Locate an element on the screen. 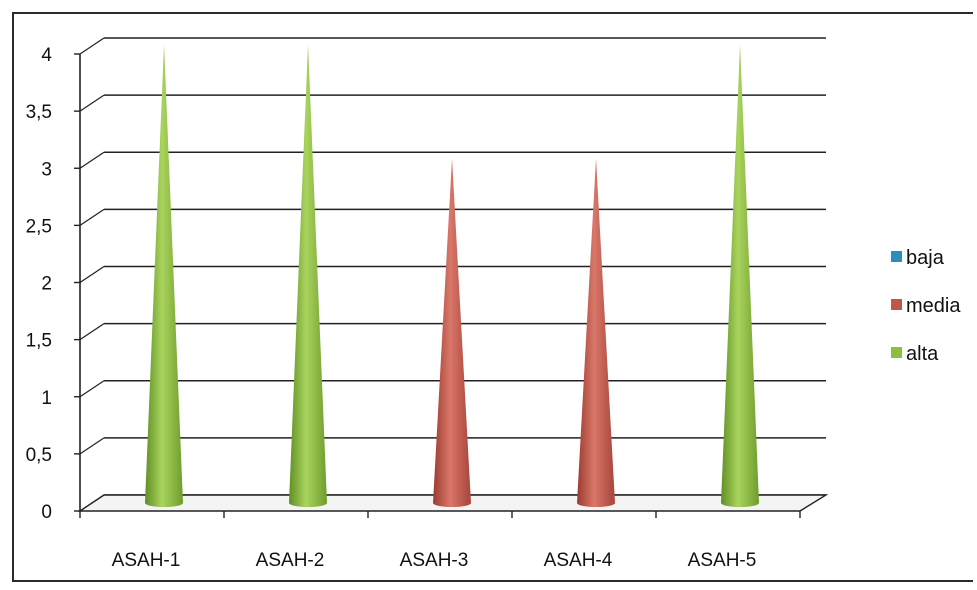 This screenshot has height=590, width=977. legend-swatch-media is located at coordinates (896, 304).